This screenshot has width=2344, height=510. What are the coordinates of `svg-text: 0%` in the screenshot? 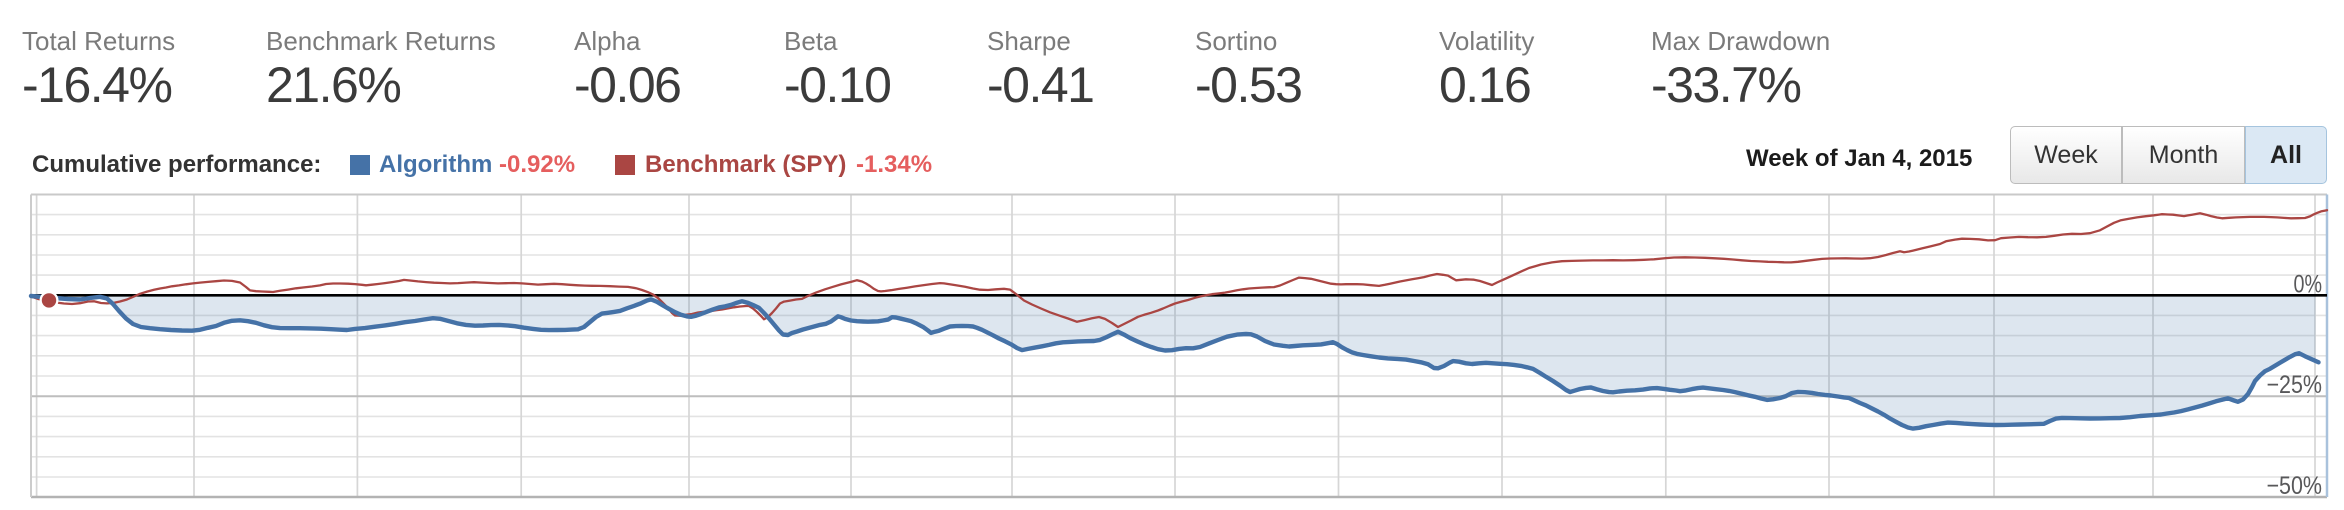 It's located at (2308, 285).